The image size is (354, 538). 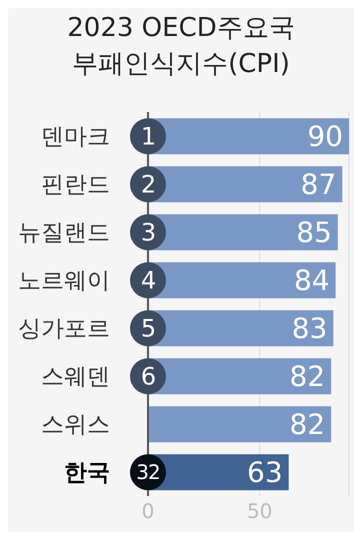 What do you see at coordinates (148, 511) in the screenshot?
I see `x-tick-label: 0` at bounding box center [148, 511].